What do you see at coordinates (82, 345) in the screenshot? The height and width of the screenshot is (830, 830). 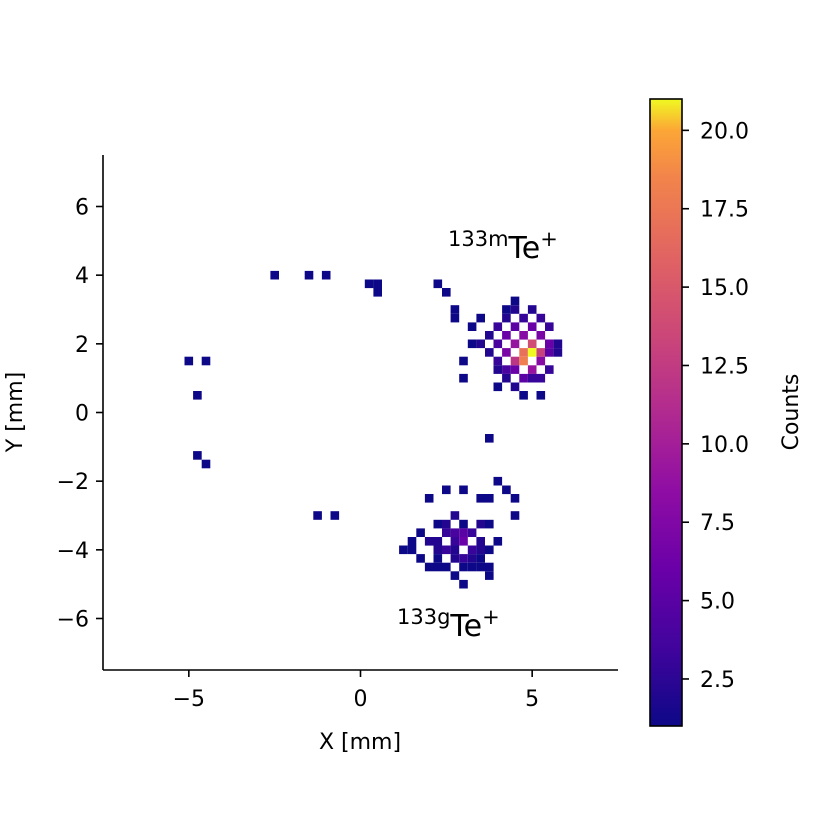 I see `y-tick-label: 2` at bounding box center [82, 345].